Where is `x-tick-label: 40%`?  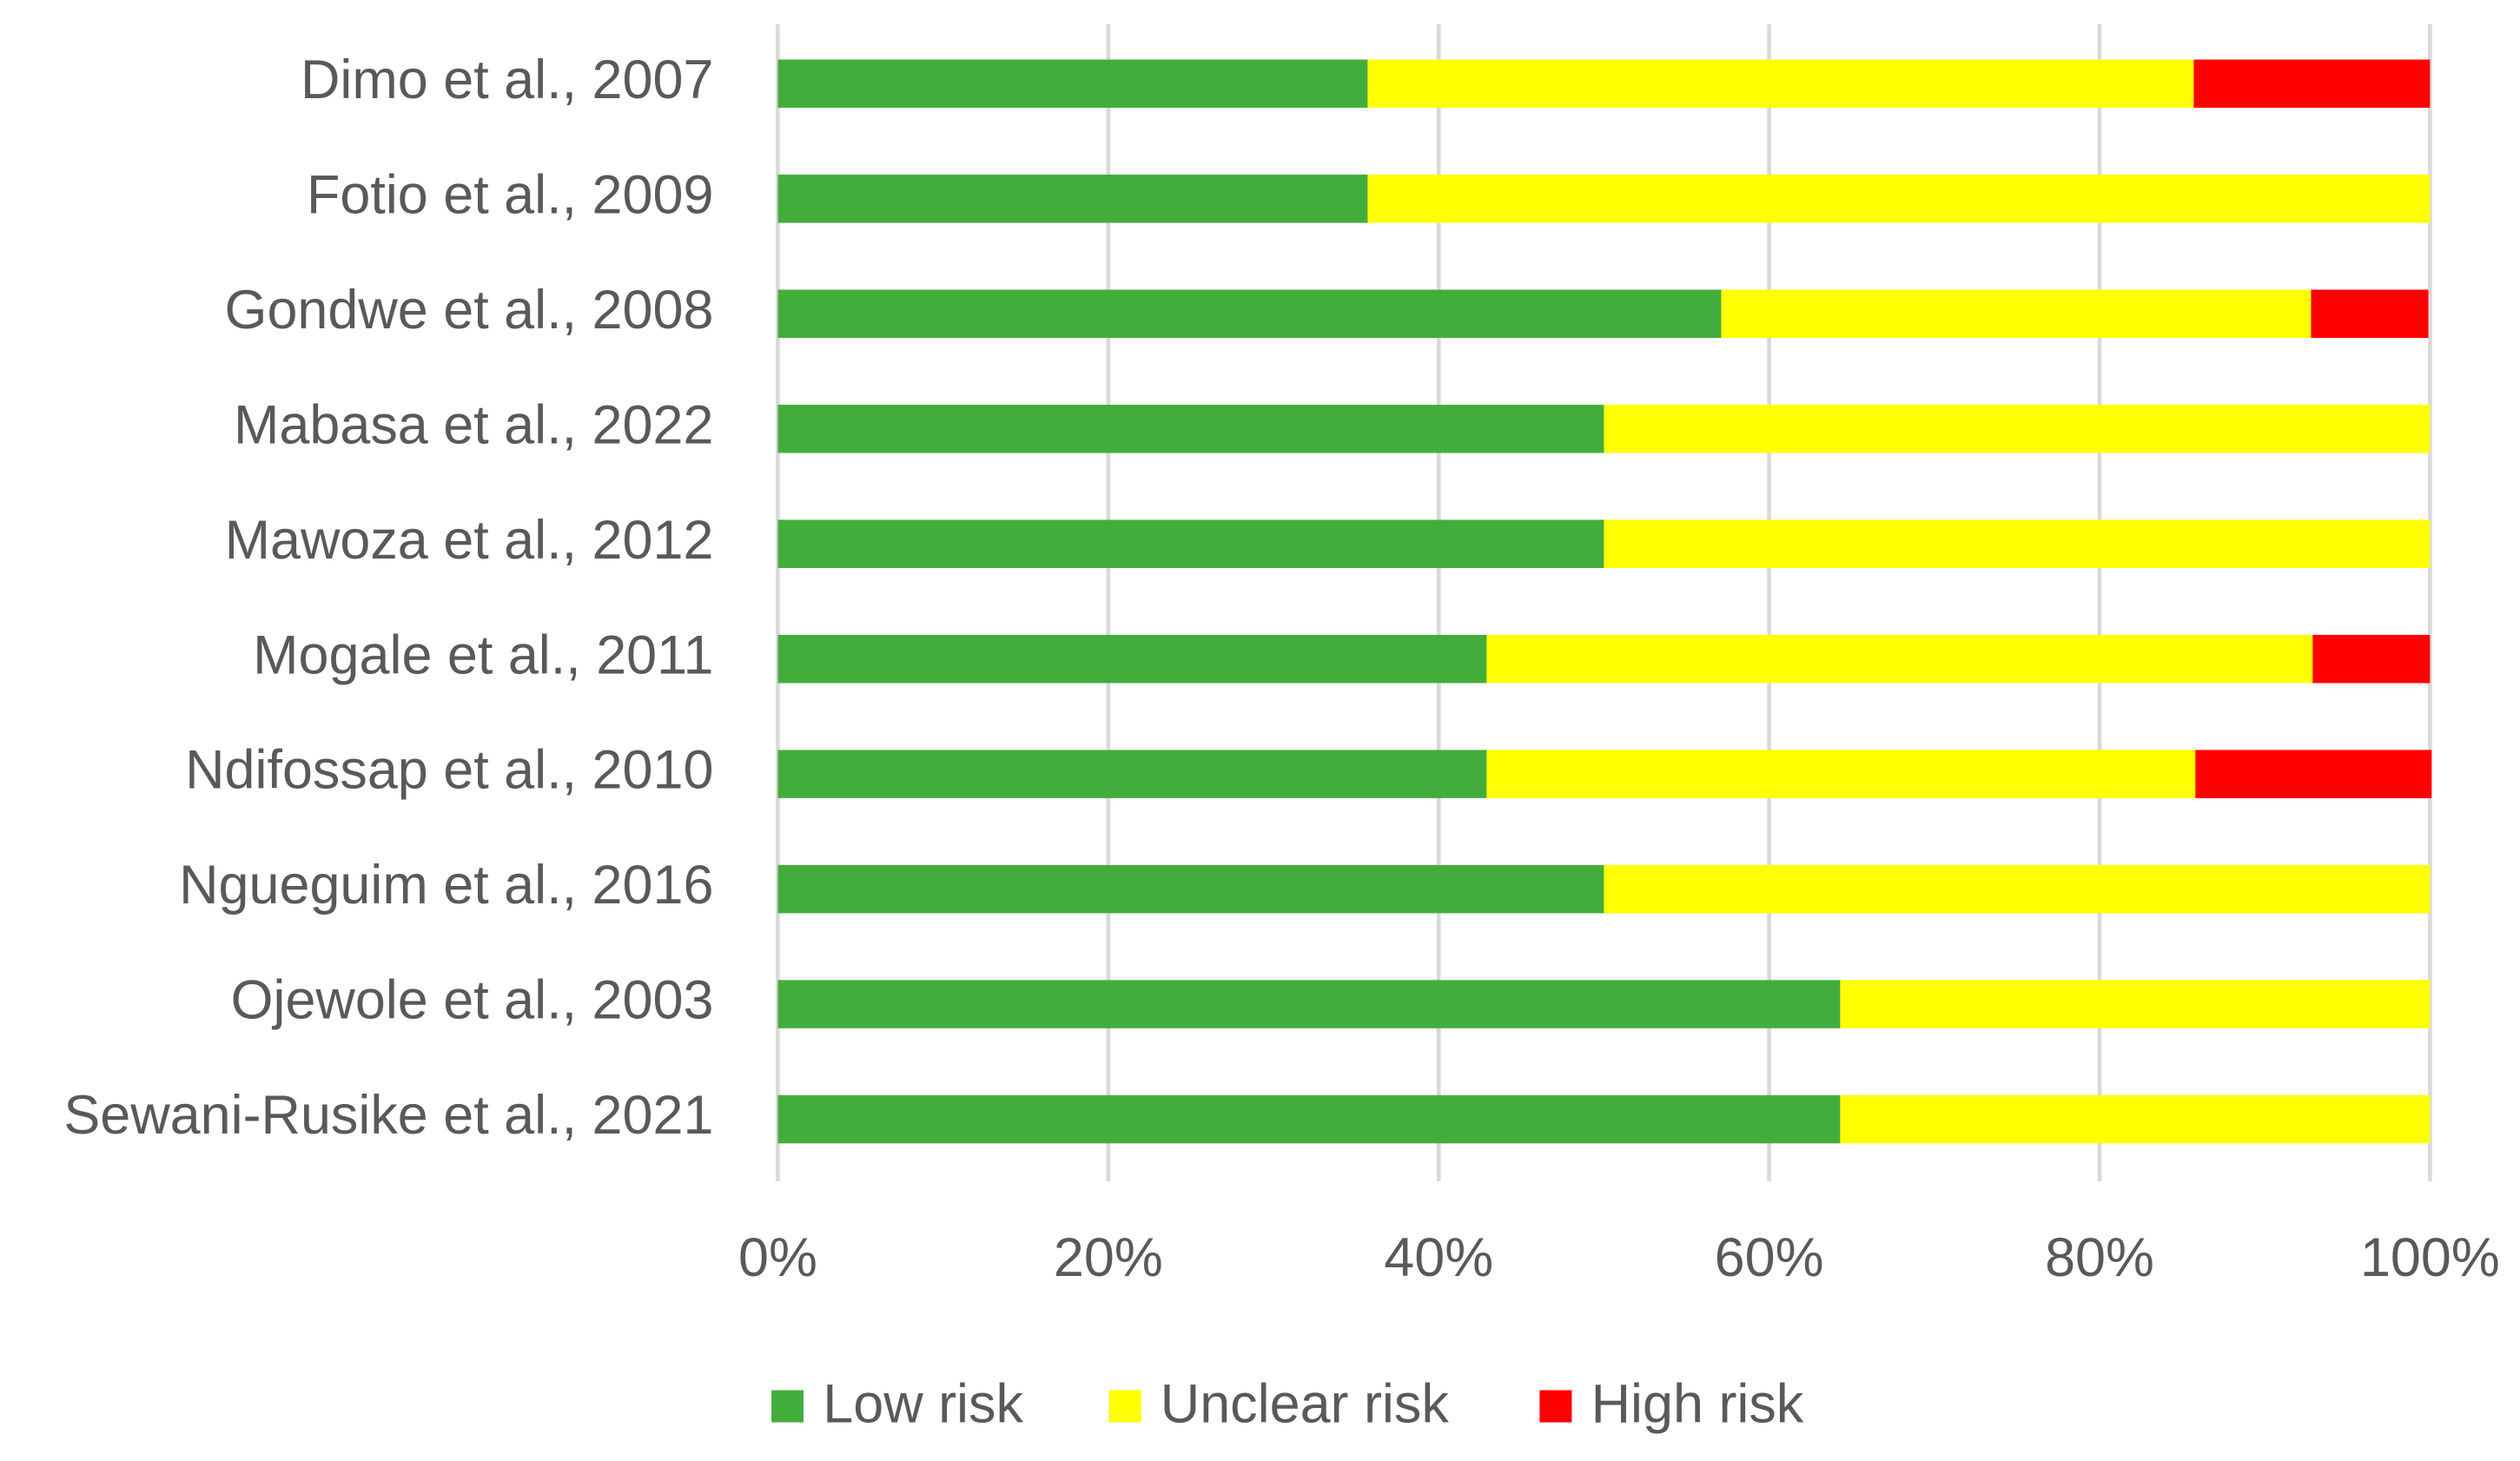
x-tick-label: 40% is located at coordinates (1438, 1257).